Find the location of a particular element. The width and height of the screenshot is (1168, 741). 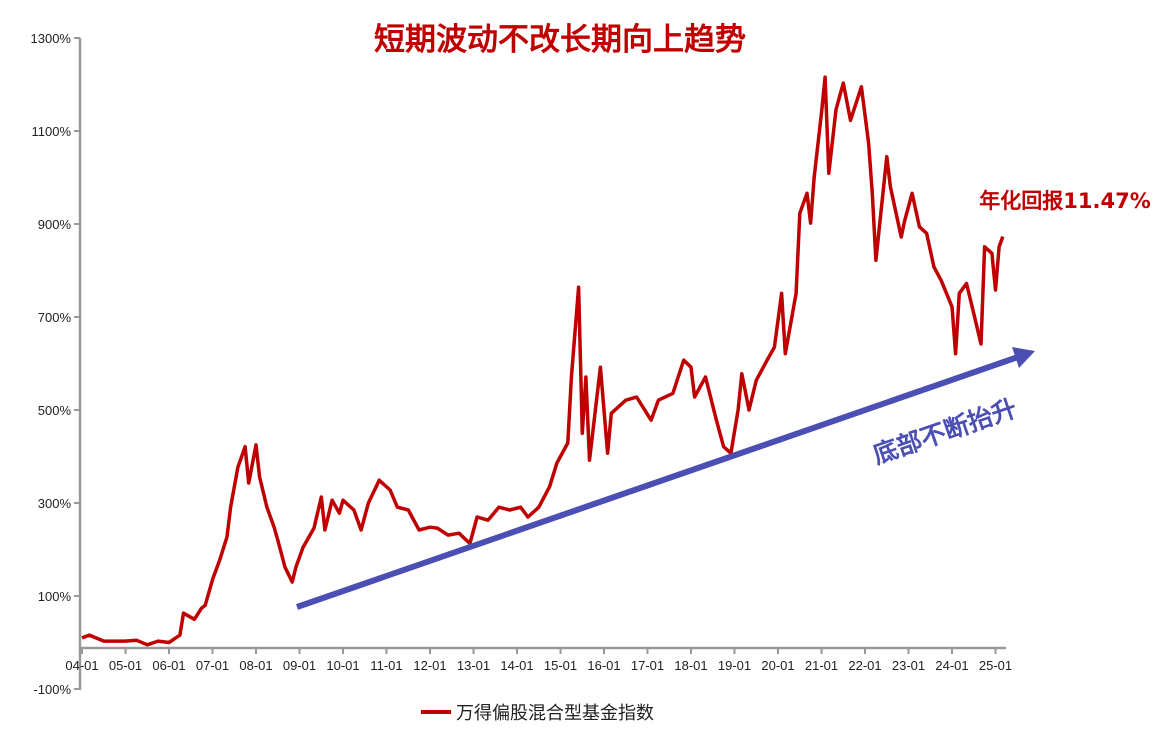

x-tick-label: 11-01 is located at coordinates (386, 665).